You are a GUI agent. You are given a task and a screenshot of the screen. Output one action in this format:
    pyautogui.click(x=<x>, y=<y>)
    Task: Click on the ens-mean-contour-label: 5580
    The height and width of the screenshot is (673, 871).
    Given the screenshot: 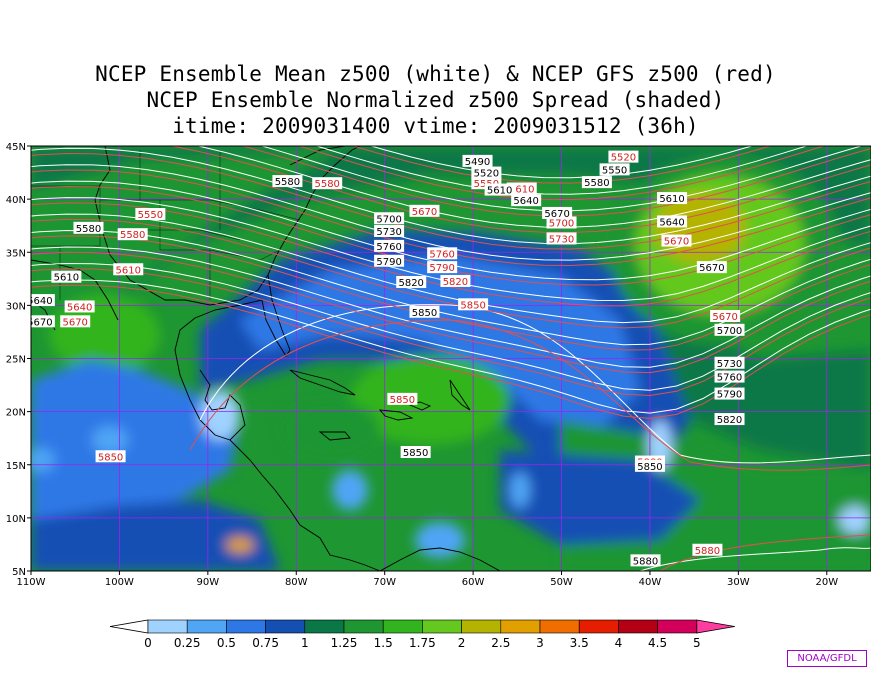 What is the action you would take?
    pyautogui.click(x=287, y=181)
    